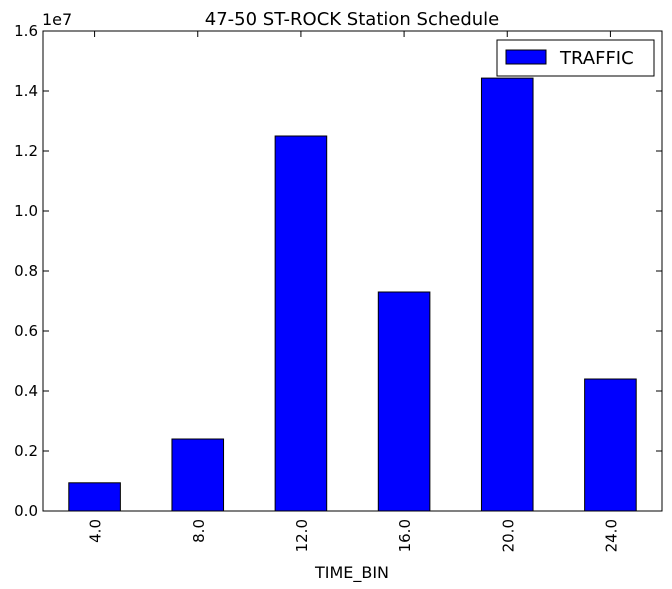  I want to click on x-tick-label: 24.0, so click(611, 535).